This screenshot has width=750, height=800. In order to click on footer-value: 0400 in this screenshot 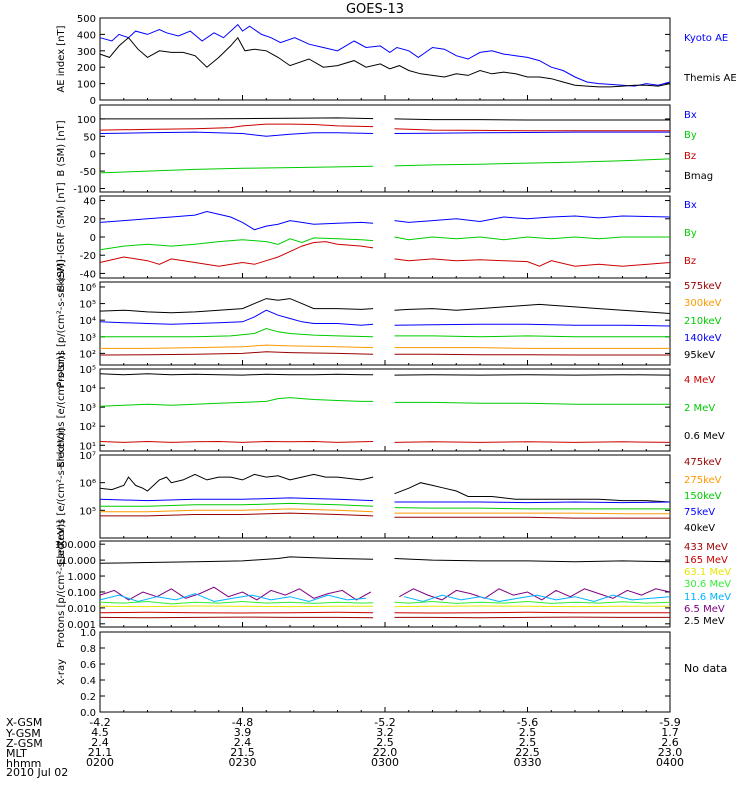, I will do `click(670, 762)`.